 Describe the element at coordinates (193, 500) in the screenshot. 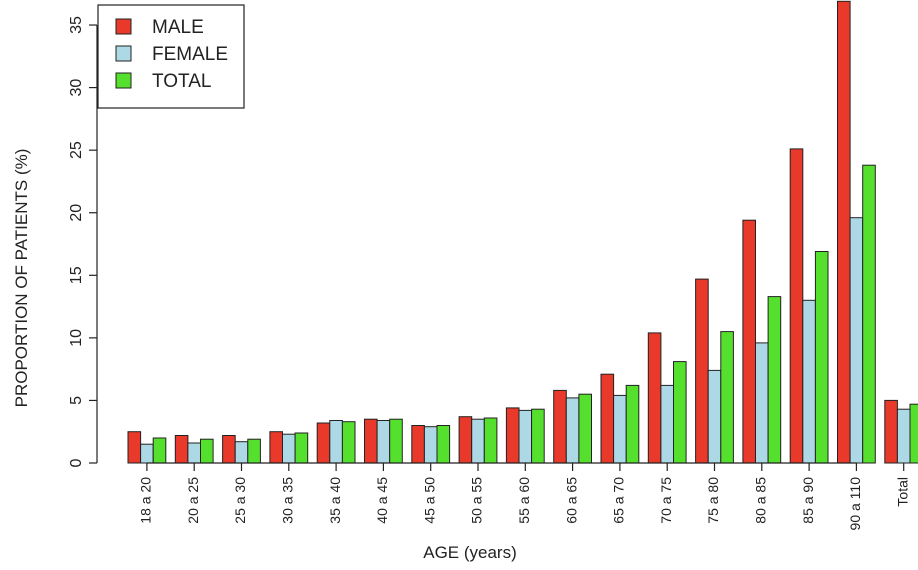

I see `x-tick-label-1: 20 a 25` at that location.